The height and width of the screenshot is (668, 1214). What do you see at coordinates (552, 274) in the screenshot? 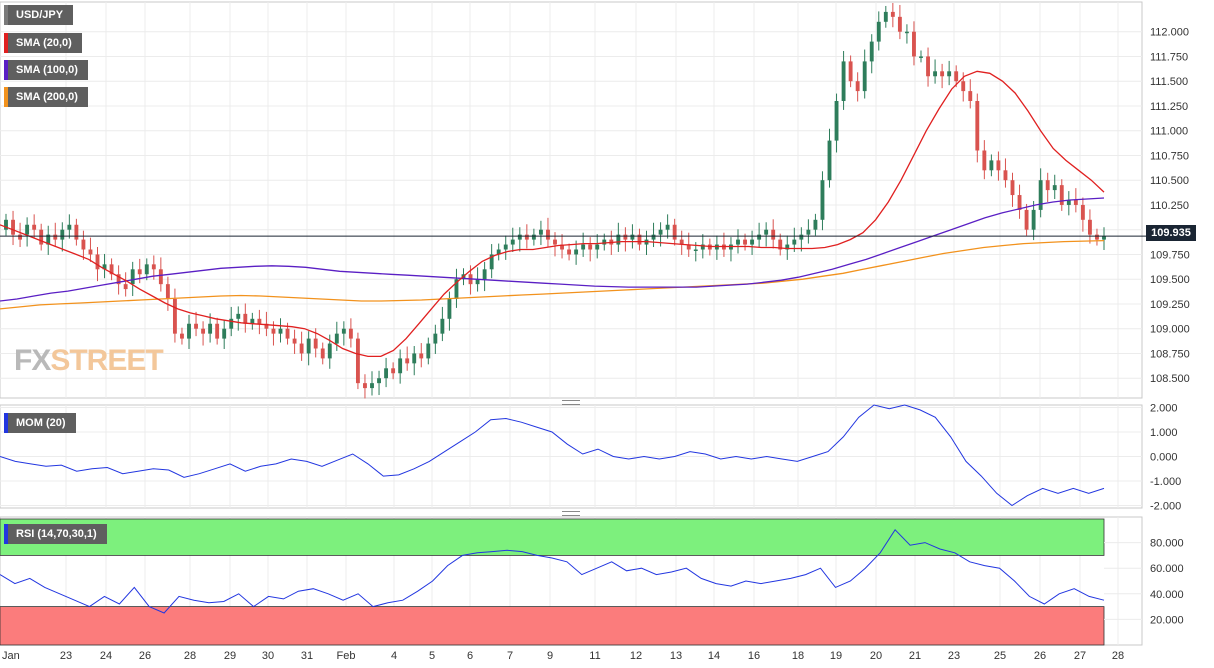
I see `sma200-line` at bounding box center [552, 274].